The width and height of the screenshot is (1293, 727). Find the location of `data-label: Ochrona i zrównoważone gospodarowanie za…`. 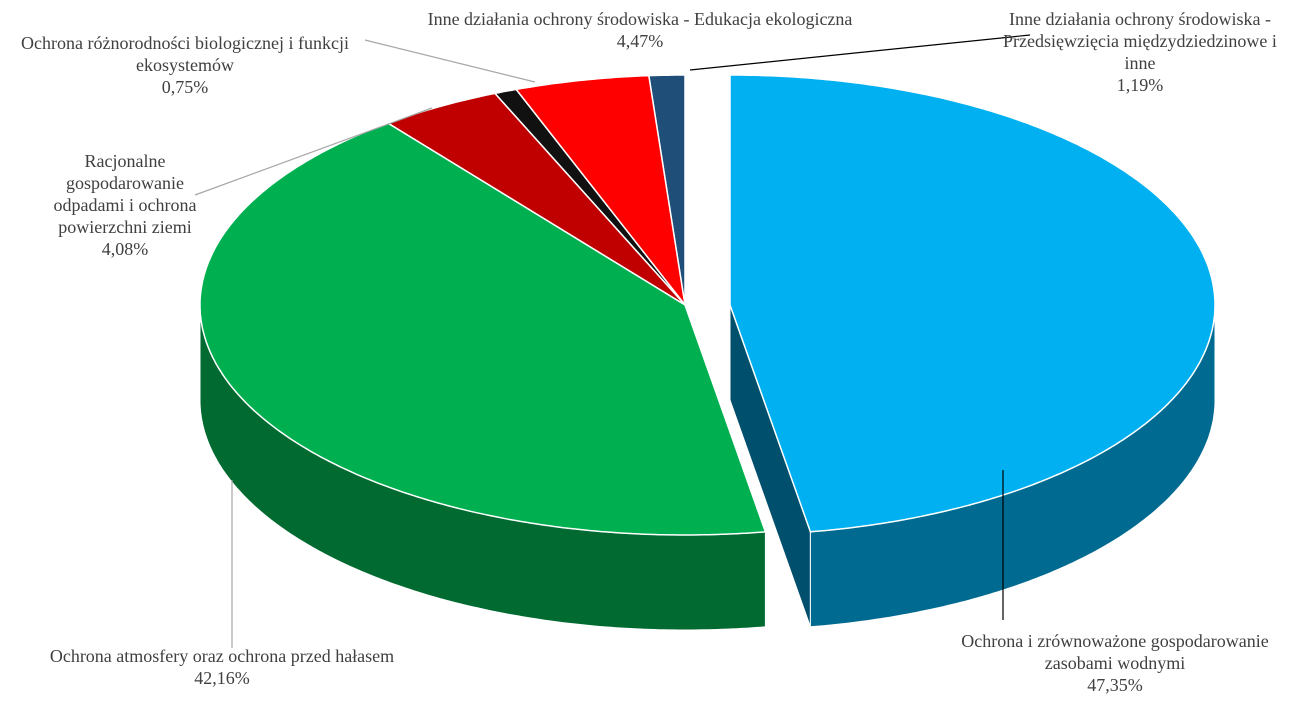

data-label: Ochrona i zrównoważone gospodarowanie za… is located at coordinates (1111, 663).